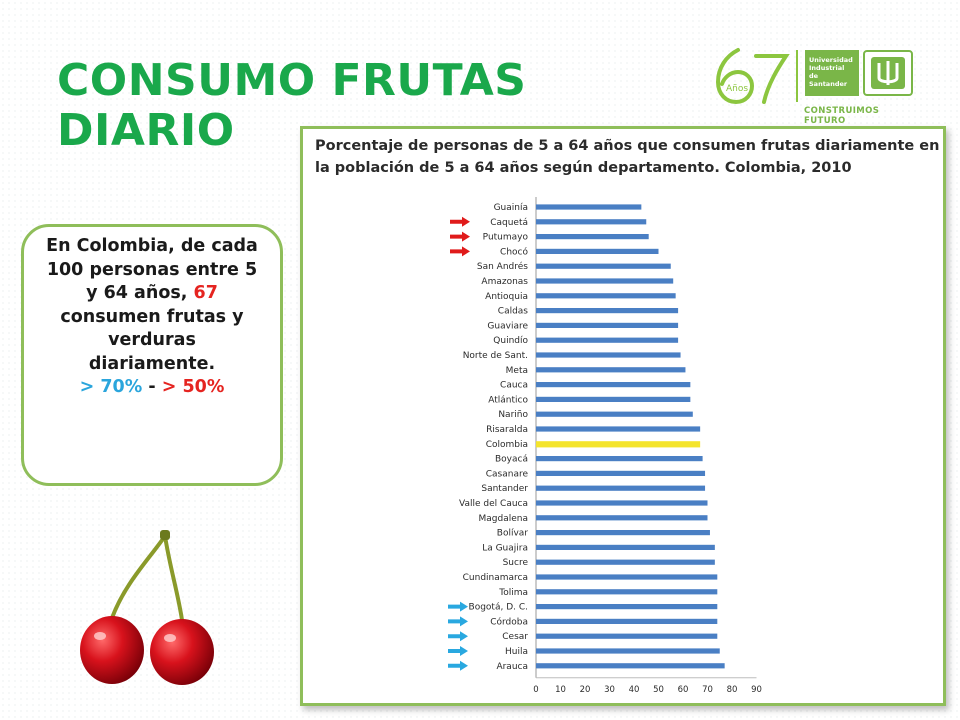  Describe the element at coordinates (498, 608) in the screenshot. I see `category-label-27: Bogotá, D. C.` at that location.